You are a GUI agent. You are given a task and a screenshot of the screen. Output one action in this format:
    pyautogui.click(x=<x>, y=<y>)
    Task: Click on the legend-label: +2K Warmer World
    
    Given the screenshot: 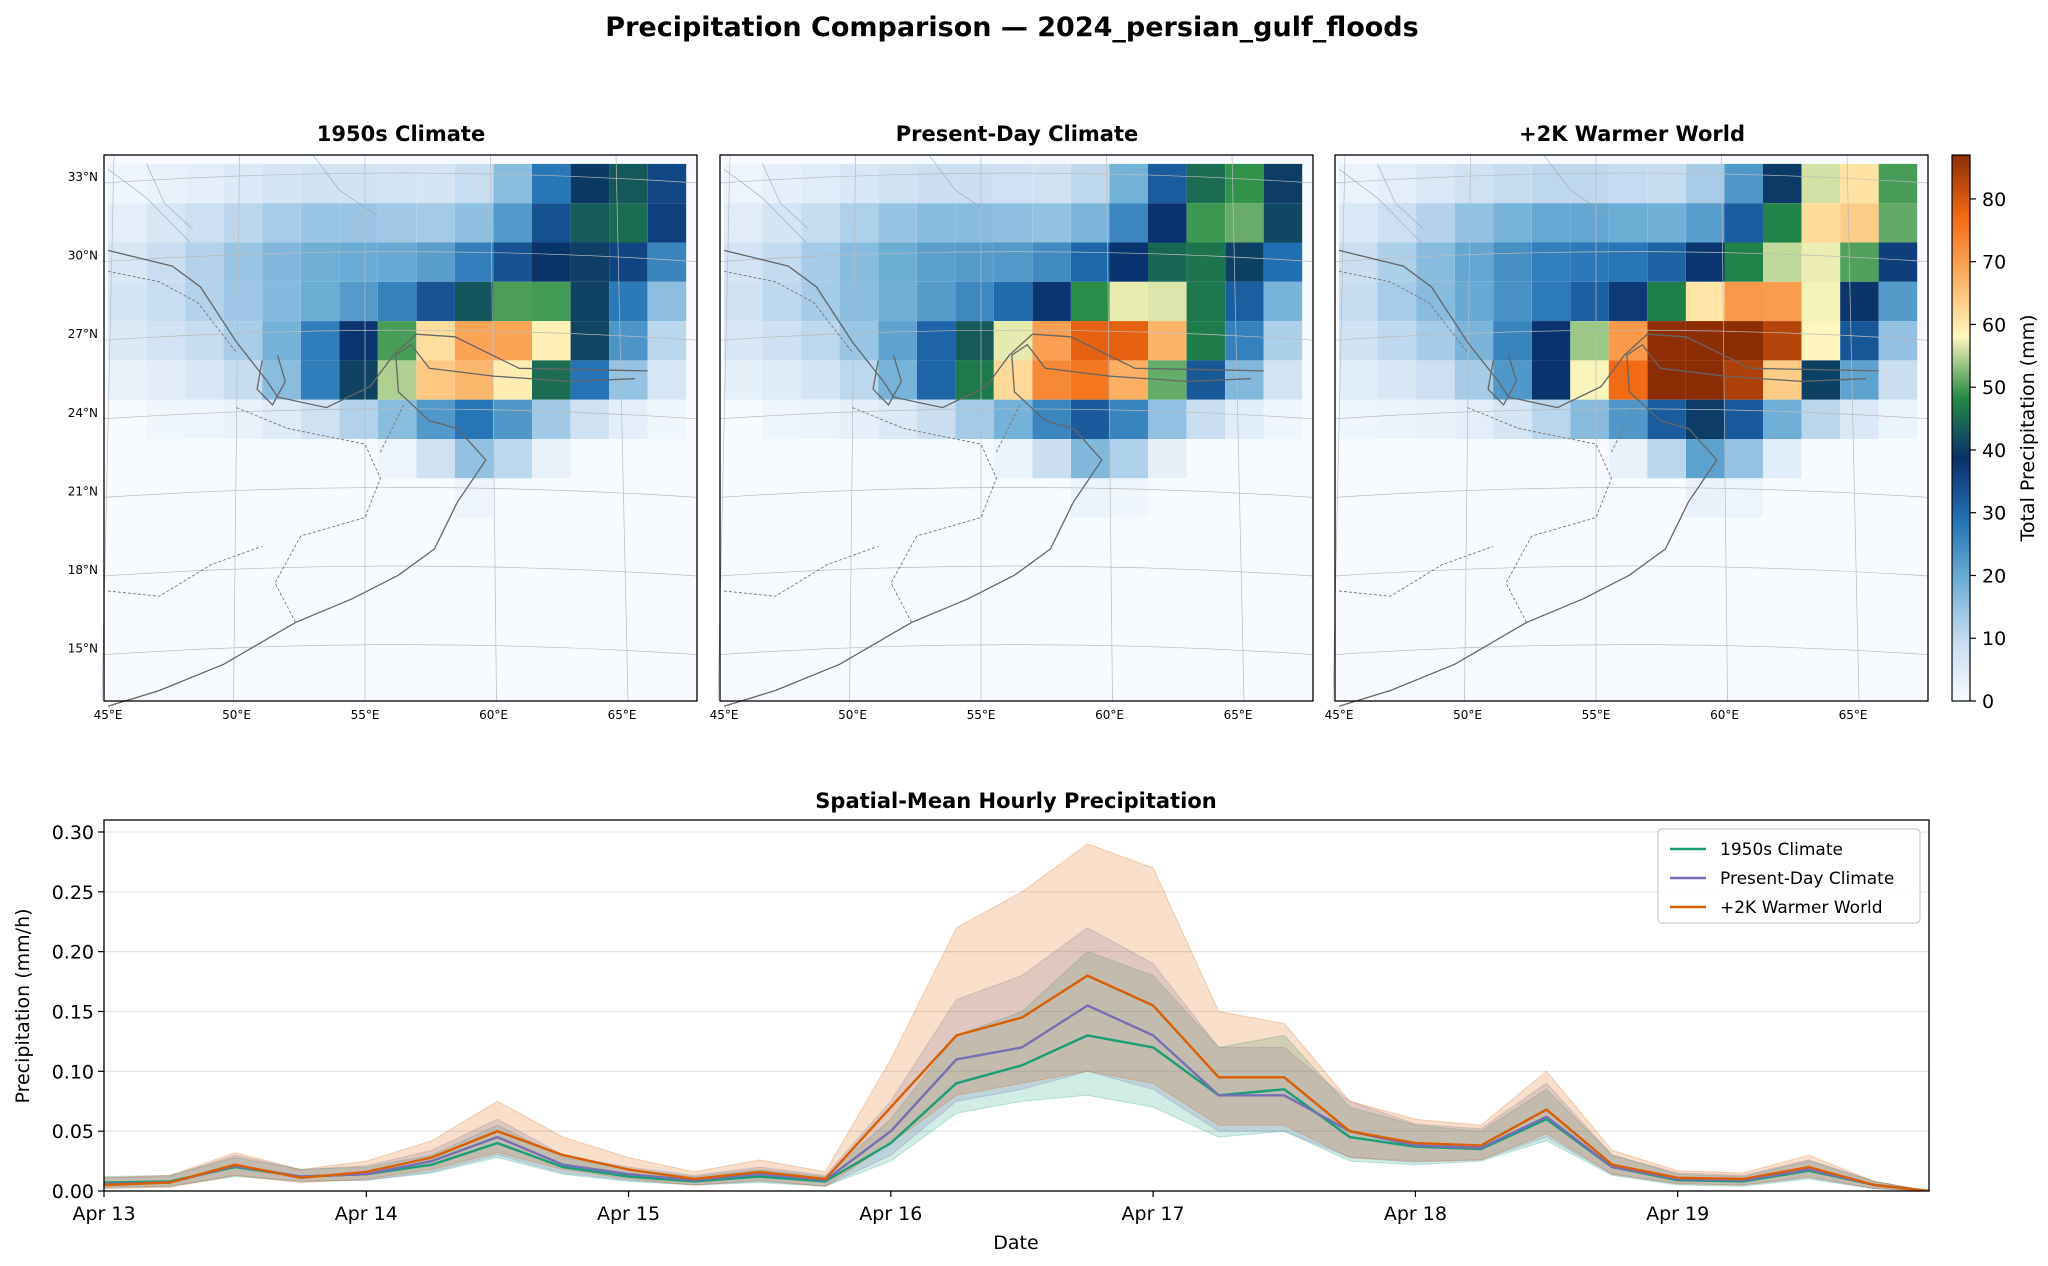 What is the action you would take?
    pyautogui.click(x=1801, y=908)
    